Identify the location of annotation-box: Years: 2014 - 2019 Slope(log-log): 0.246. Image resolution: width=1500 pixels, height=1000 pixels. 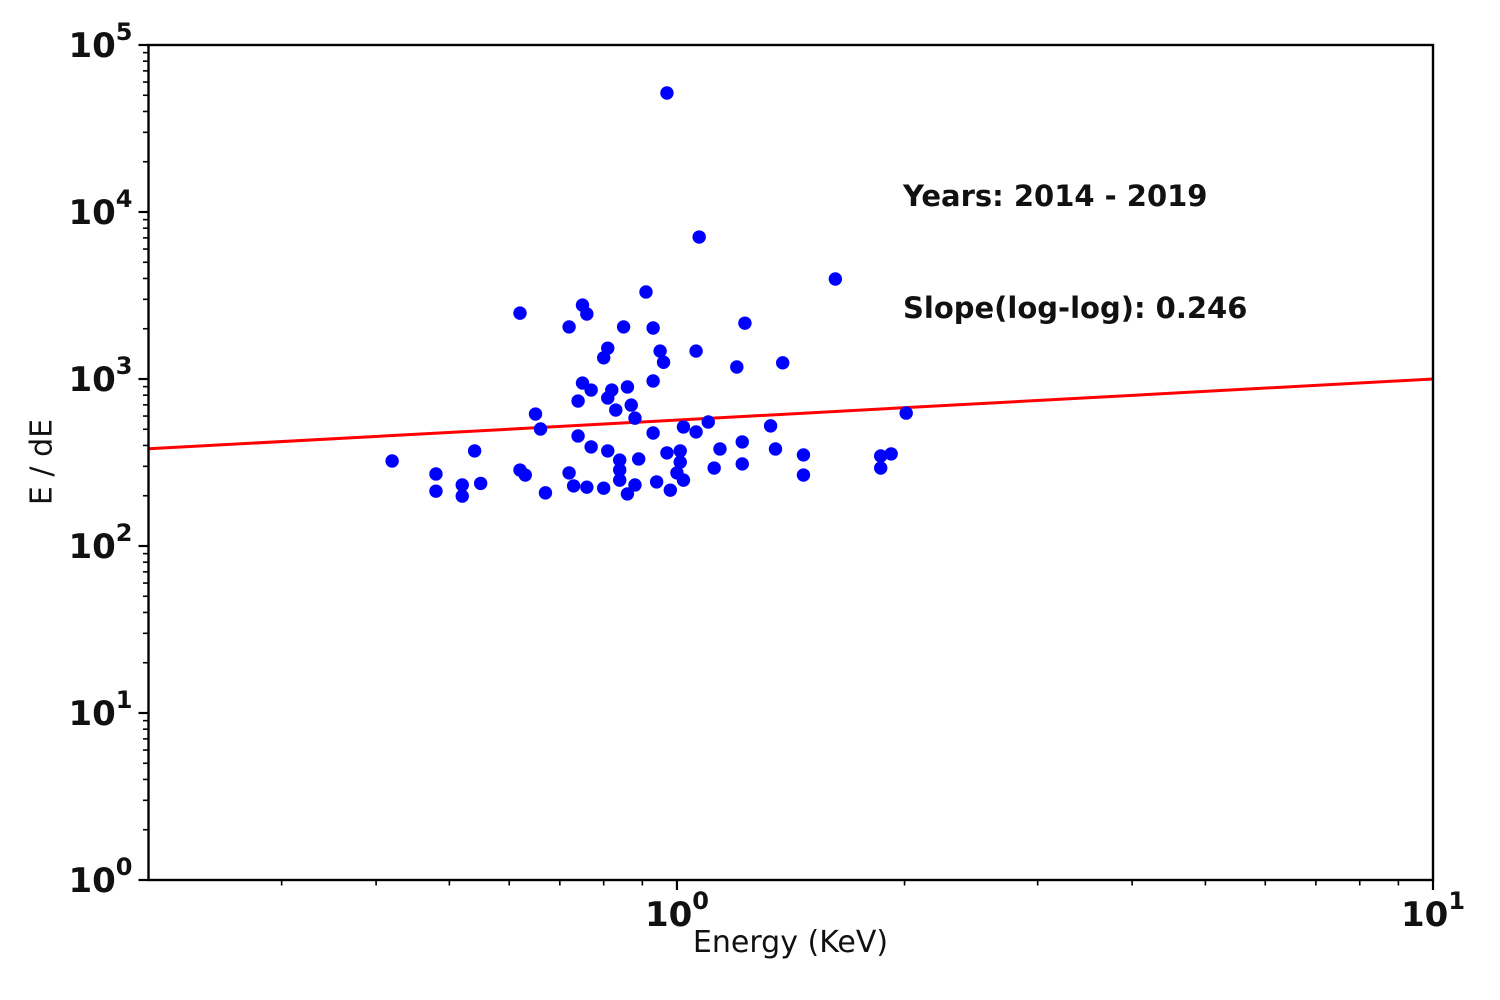
(1075, 252).